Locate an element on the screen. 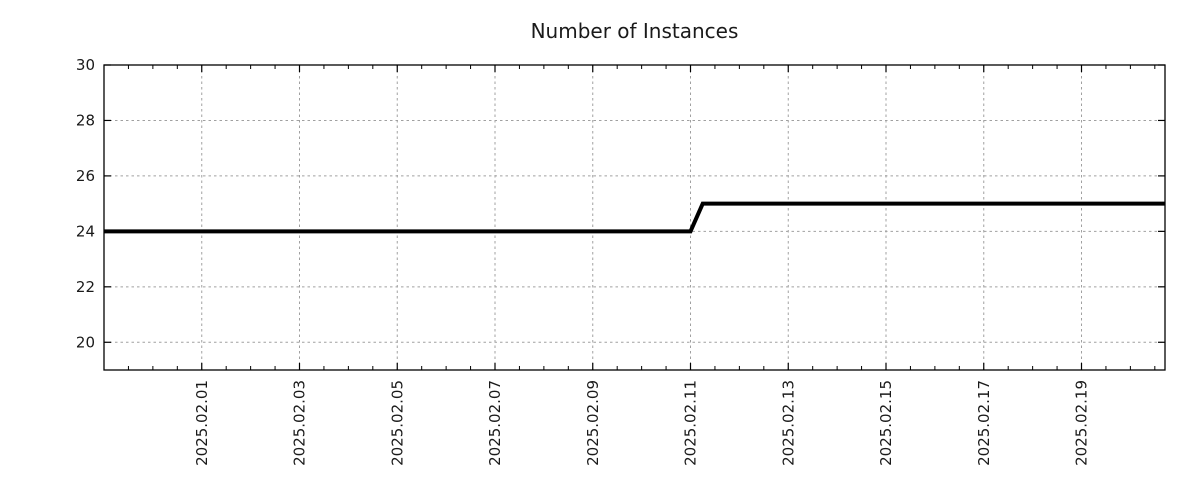 Image resolution: width=1200 pixels, height=500 pixels. x-axis-tick-label: 2025.02.15 is located at coordinates (886, 423).